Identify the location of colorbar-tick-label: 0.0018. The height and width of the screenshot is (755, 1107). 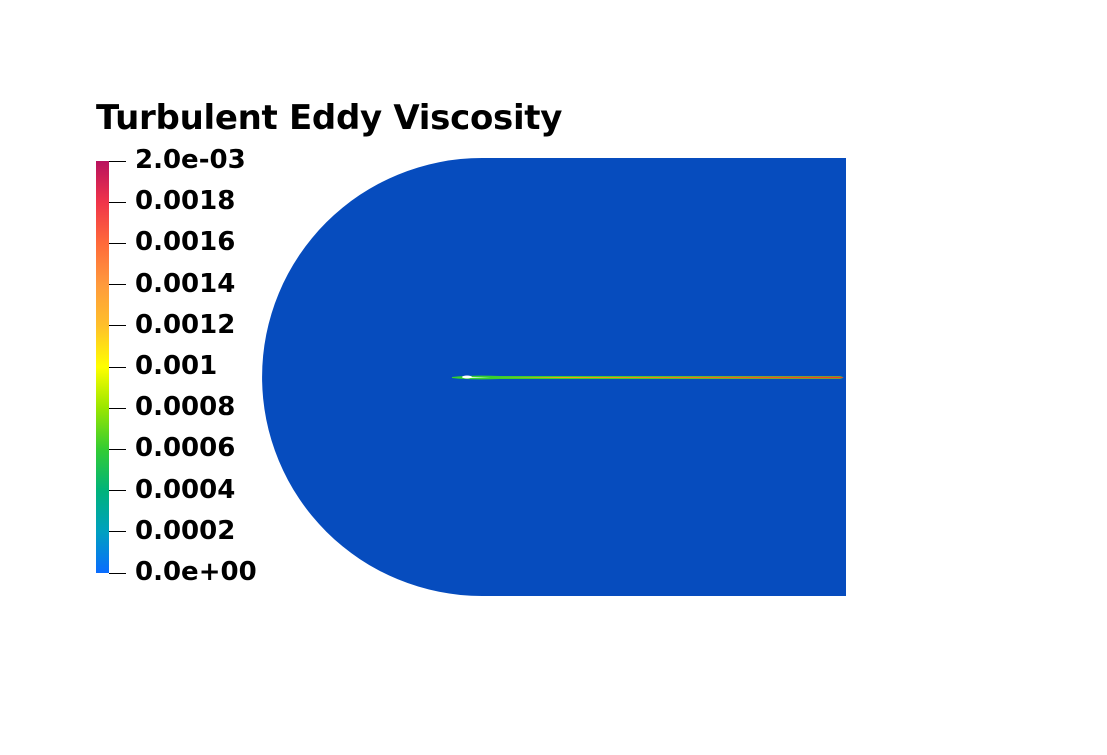
(185, 201).